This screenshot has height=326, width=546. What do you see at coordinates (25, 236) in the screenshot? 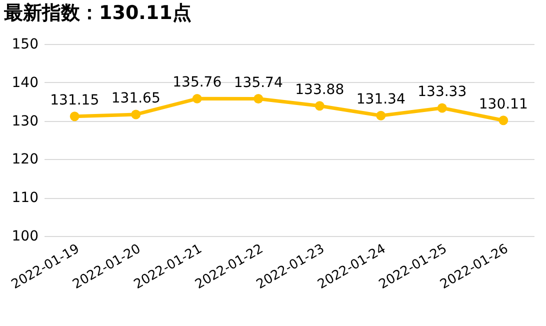
I see `y-tick-label: 100` at bounding box center [25, 236].